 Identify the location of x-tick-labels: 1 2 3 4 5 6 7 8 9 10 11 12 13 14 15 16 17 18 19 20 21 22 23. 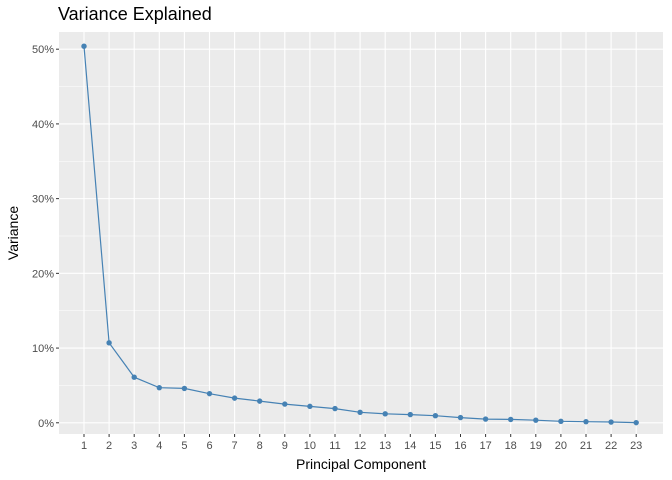
(361, 446).